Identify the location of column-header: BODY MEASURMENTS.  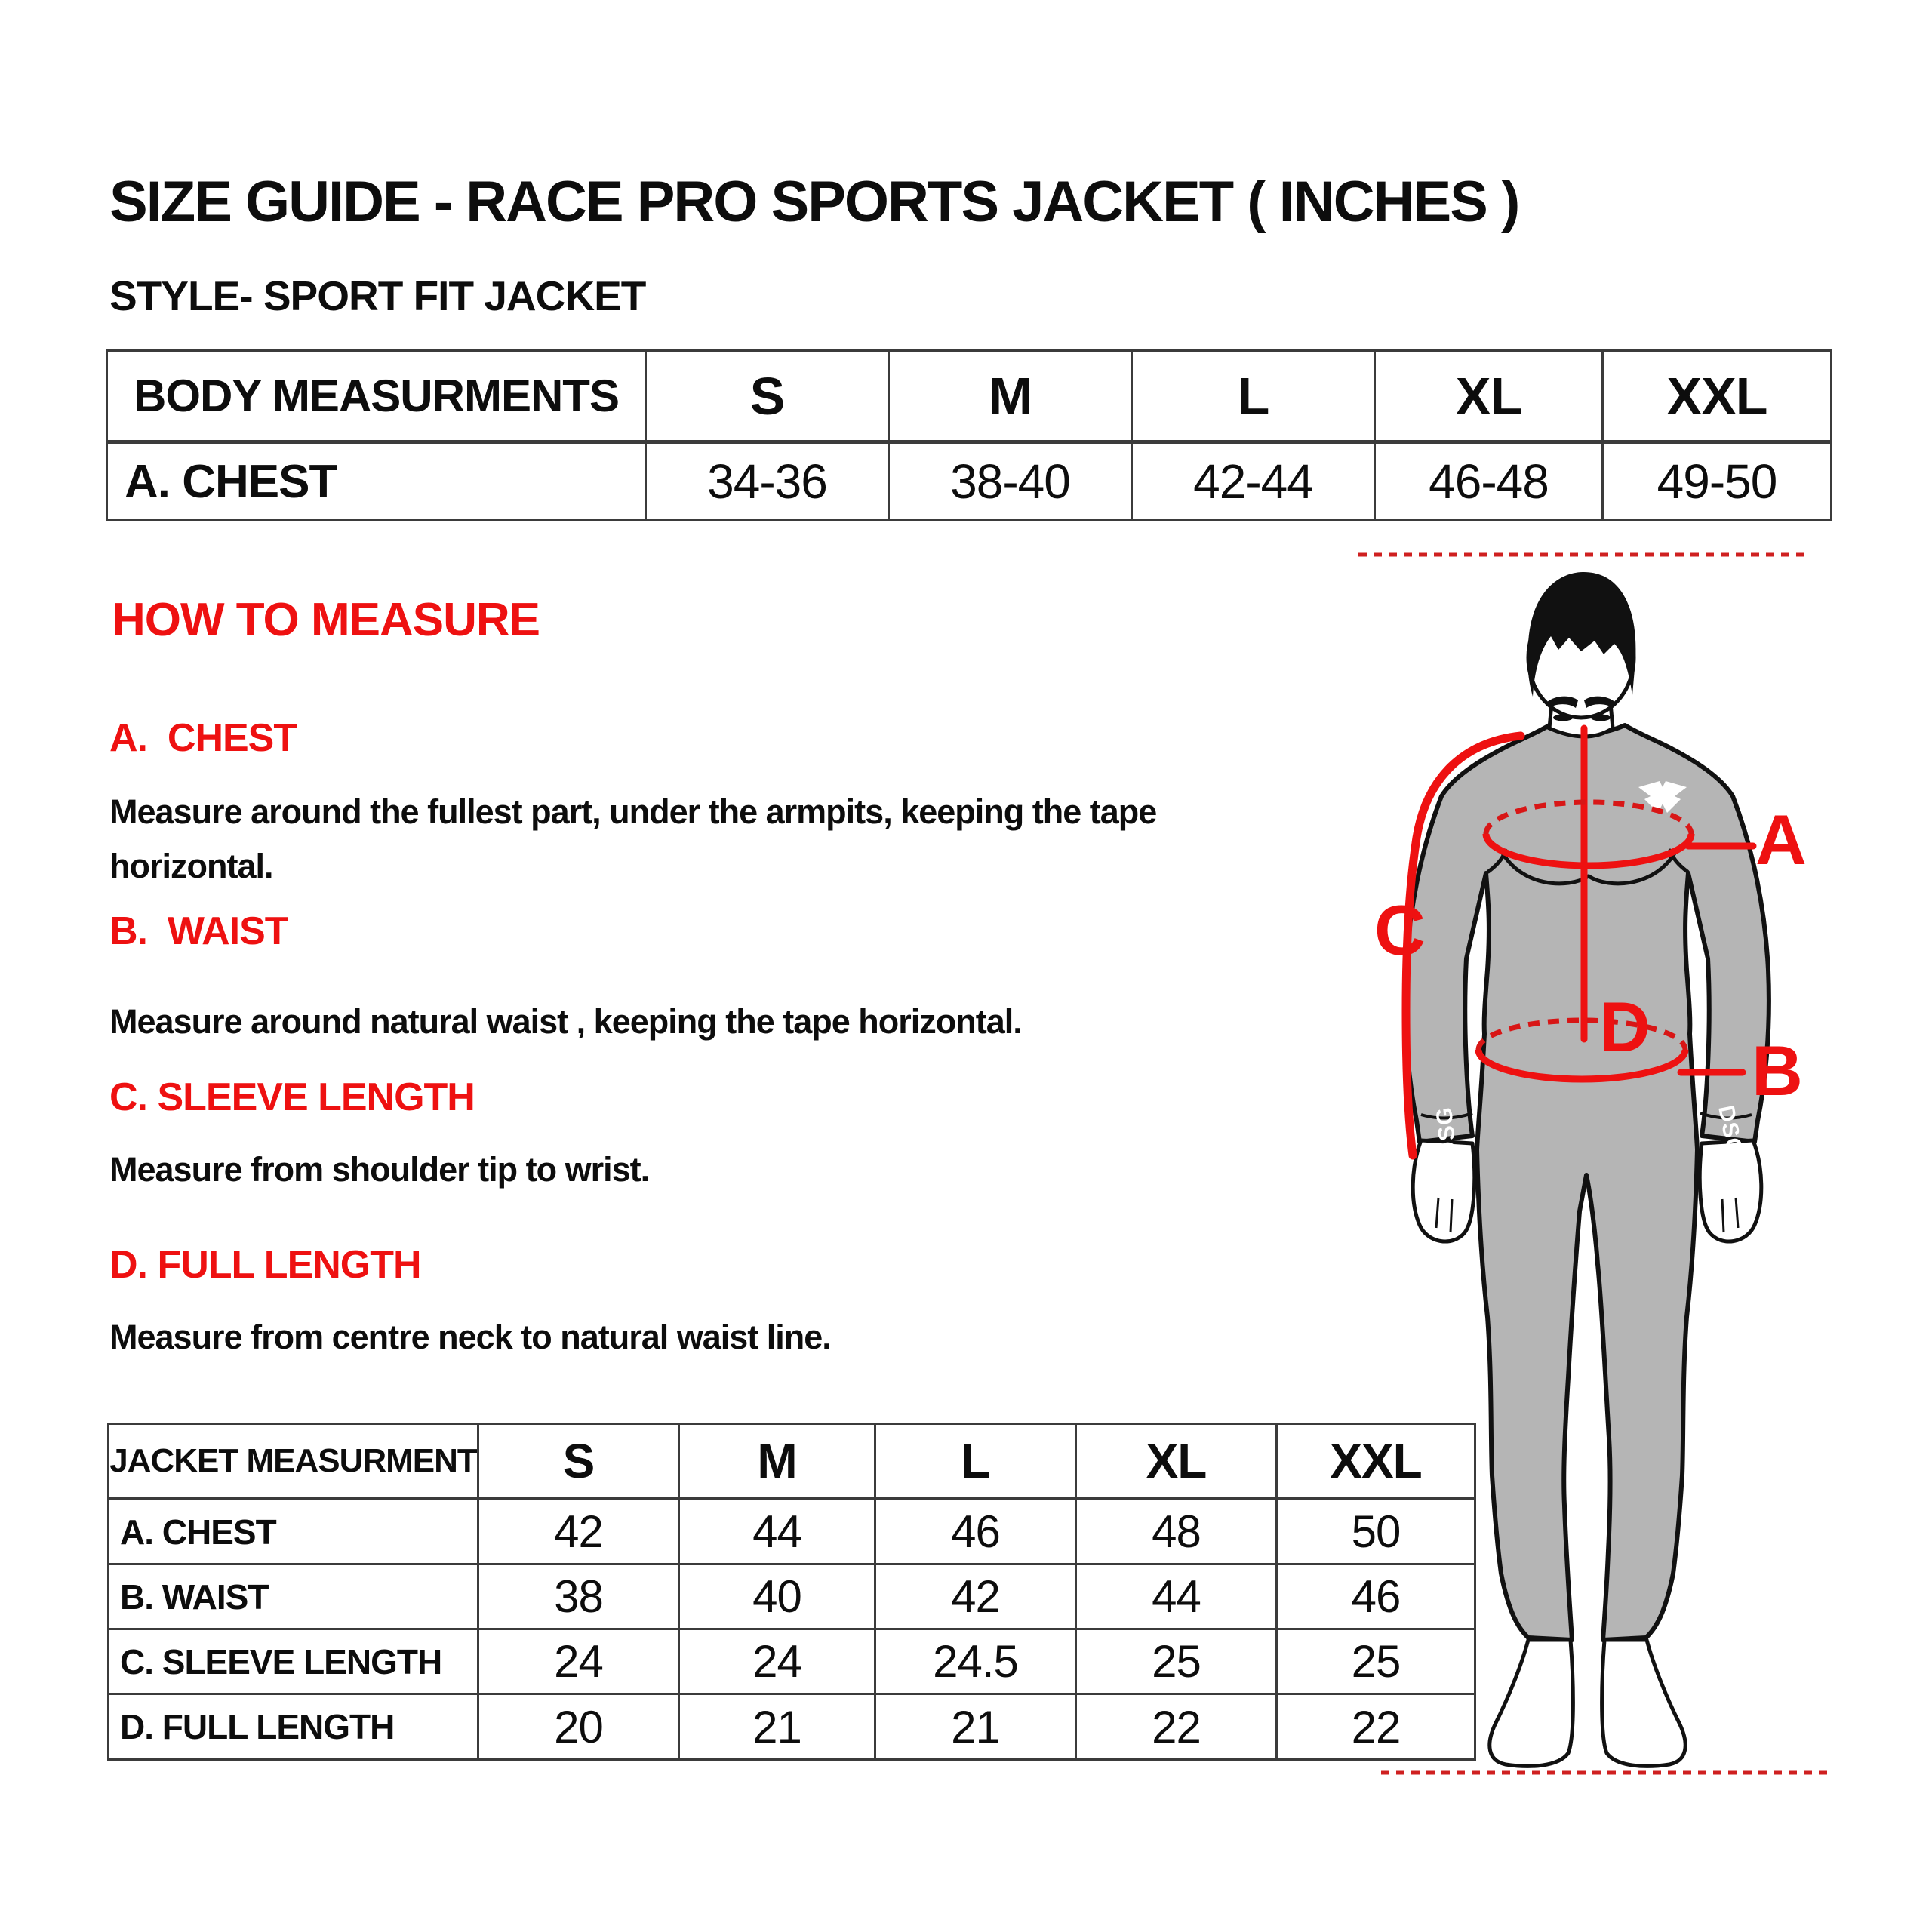
(377, 398).